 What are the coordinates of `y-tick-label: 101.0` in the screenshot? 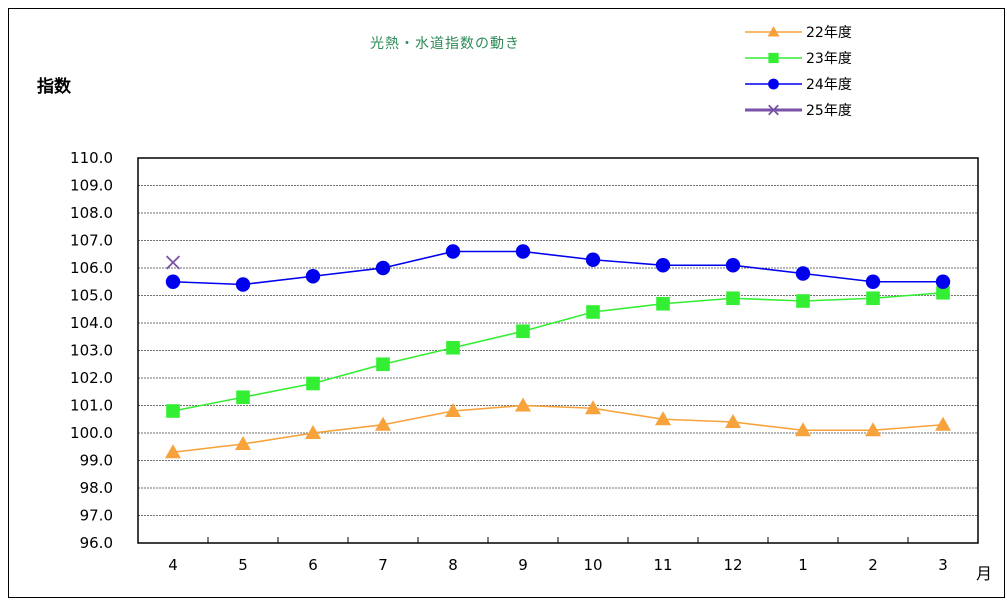 It's located at (91, 406).